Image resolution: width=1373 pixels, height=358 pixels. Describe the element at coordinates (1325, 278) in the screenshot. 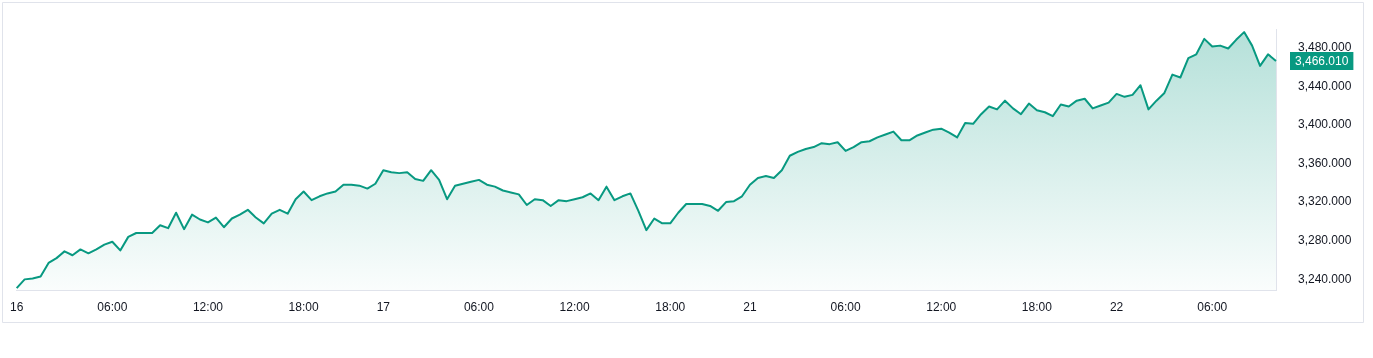

I see `y-tick-label: 3,240.000` at that location.